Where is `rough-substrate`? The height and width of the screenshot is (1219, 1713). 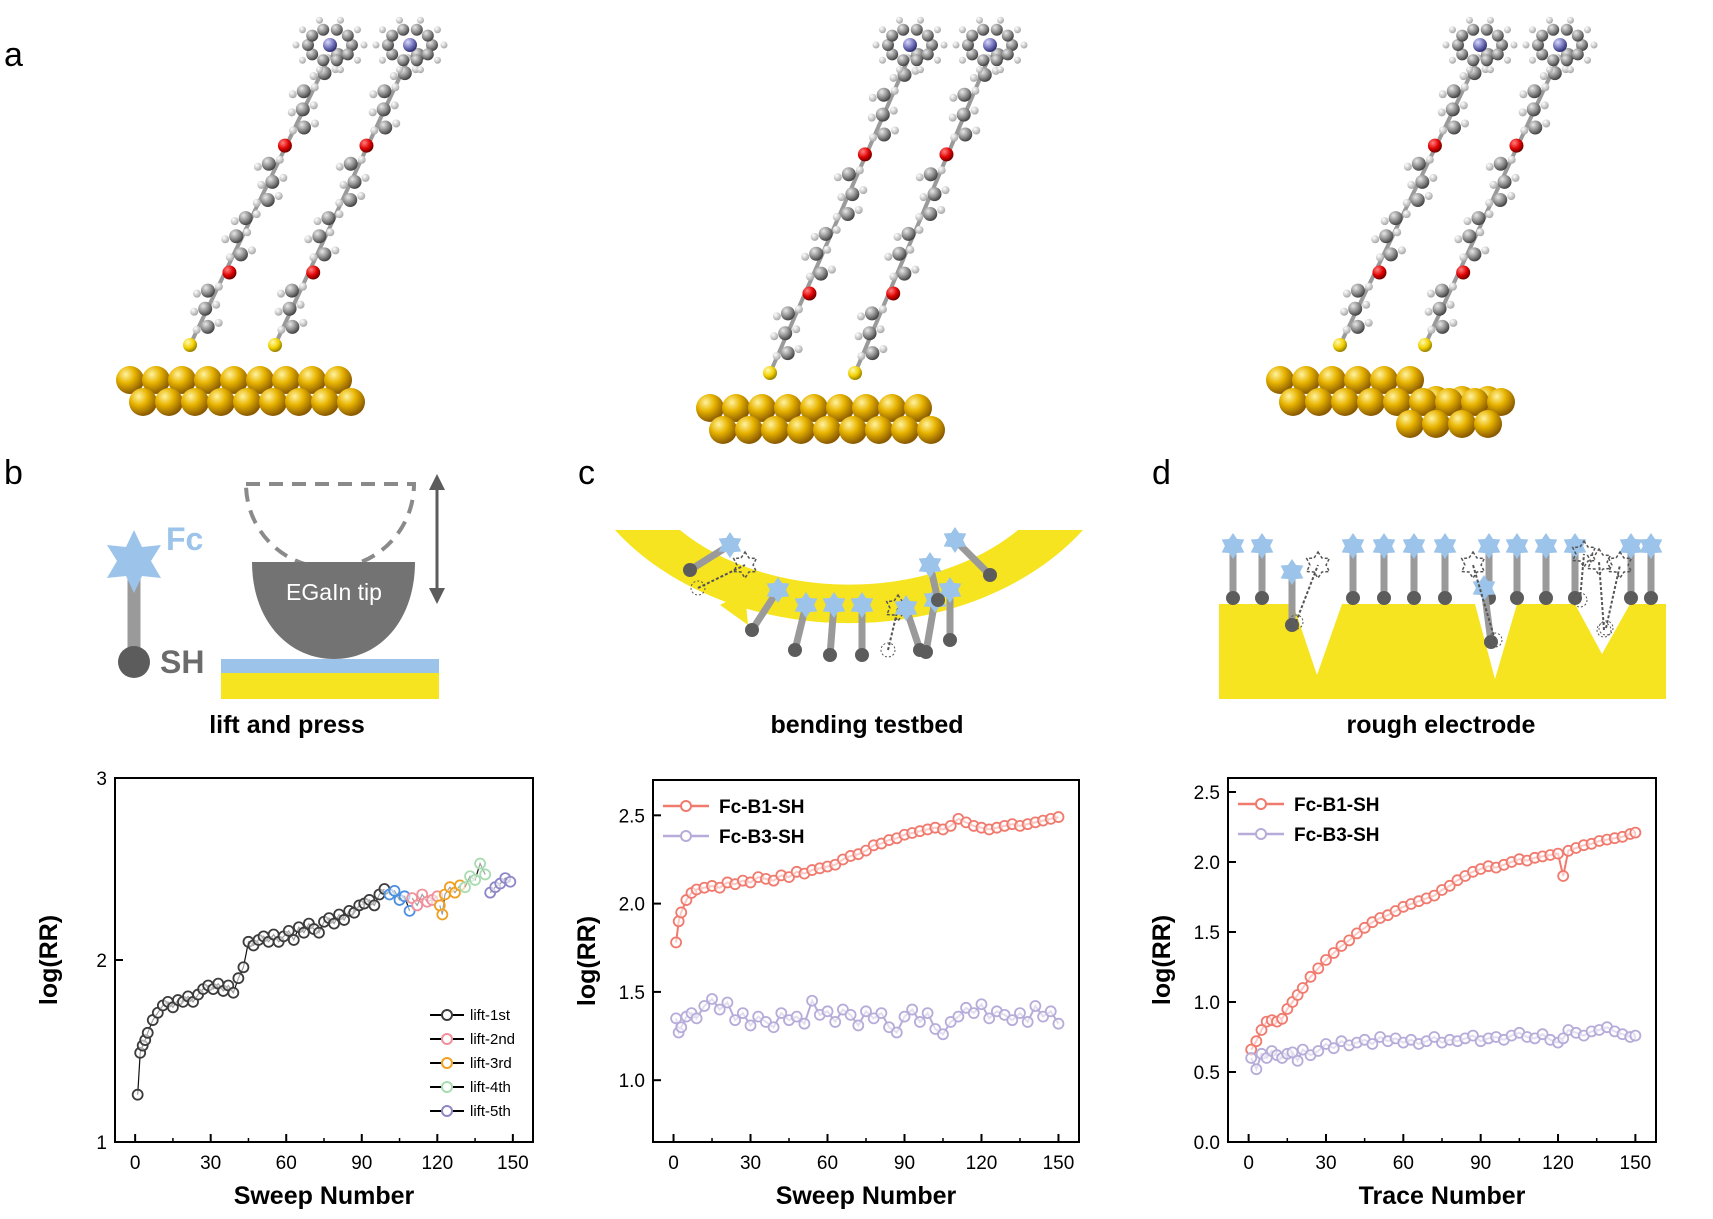 rough-substrate is located at coordinates (1442, 651).